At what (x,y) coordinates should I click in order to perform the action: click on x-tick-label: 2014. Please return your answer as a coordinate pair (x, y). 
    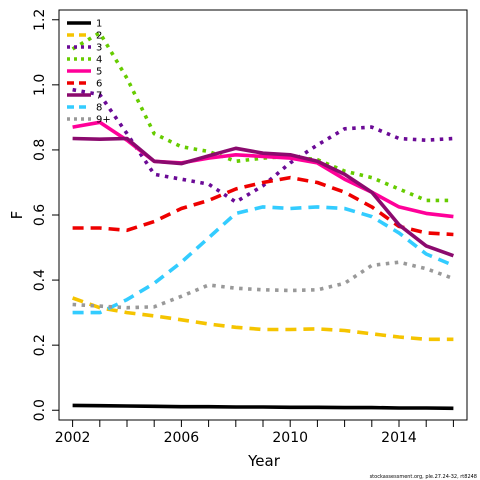
    Looking at the image, I should click on (399, 438).